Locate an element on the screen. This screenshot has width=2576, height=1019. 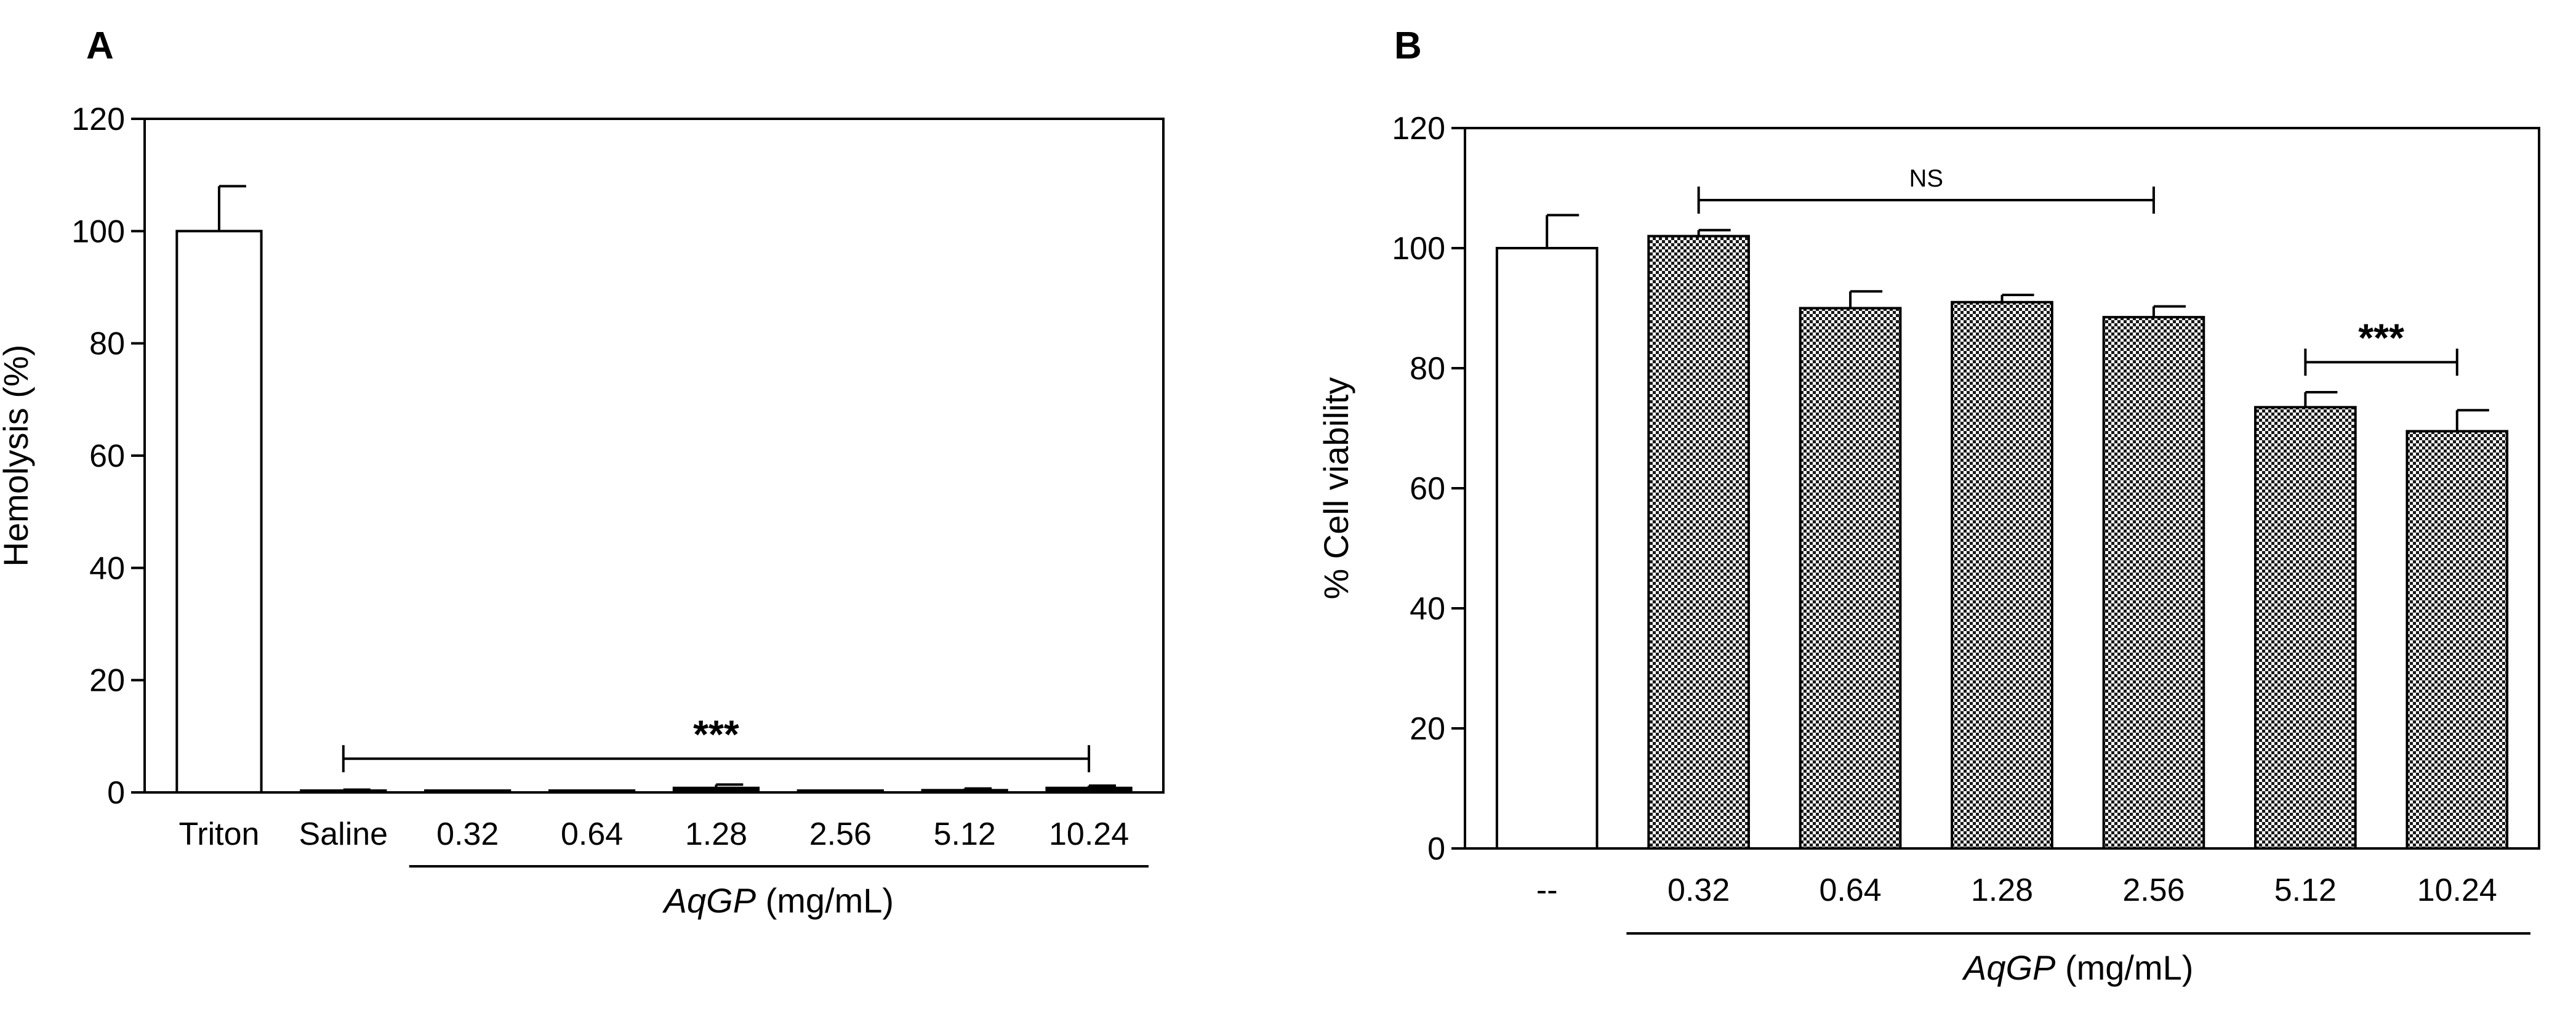
panel-b-label: B is located at coordinates (1408, 46).